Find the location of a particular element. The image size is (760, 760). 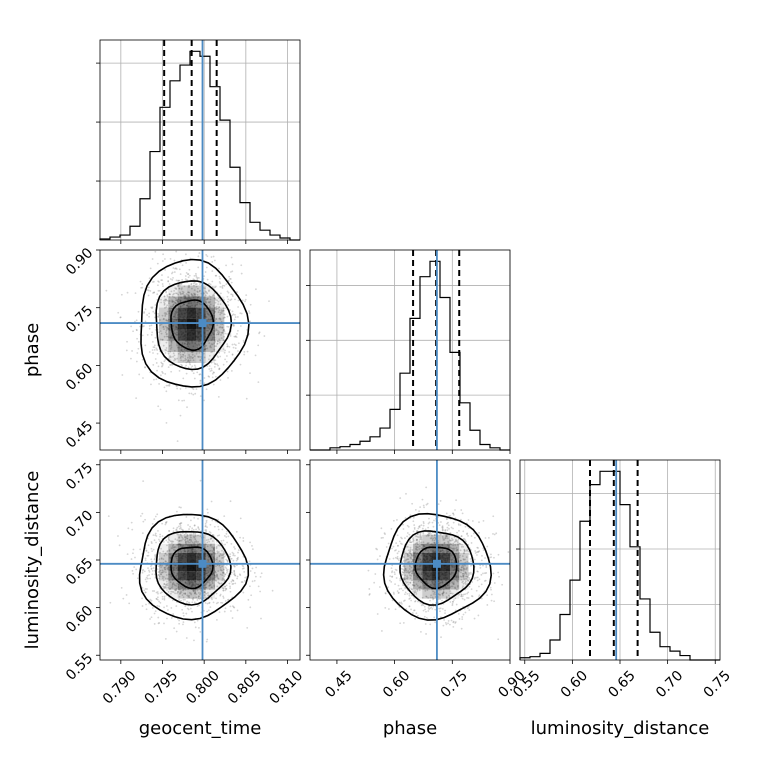

x-axis-label-geocent_time: geocent_time is located at coordinates (200, 728).